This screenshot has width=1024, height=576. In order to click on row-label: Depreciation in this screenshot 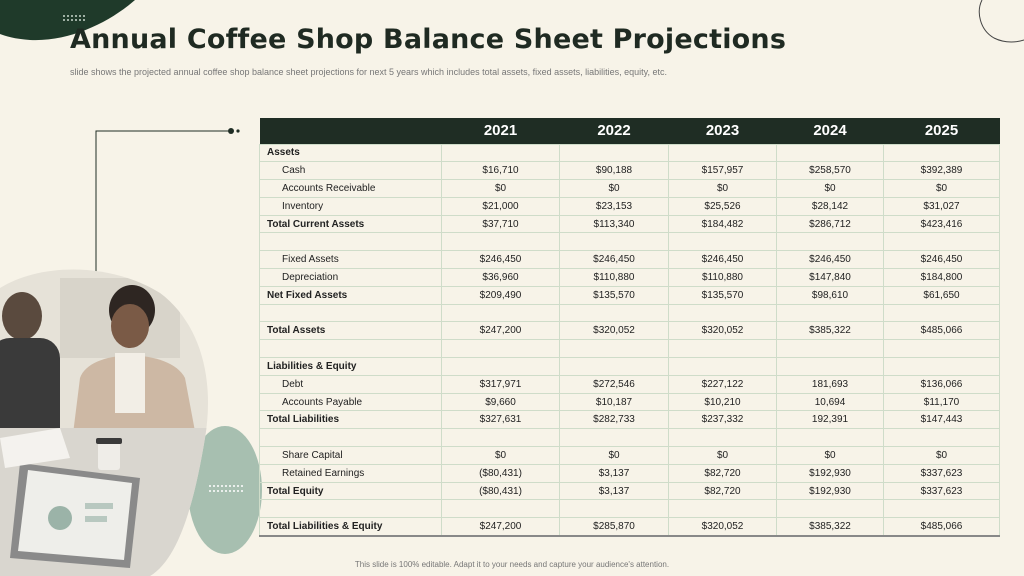, I will do `click(350, 277)`.